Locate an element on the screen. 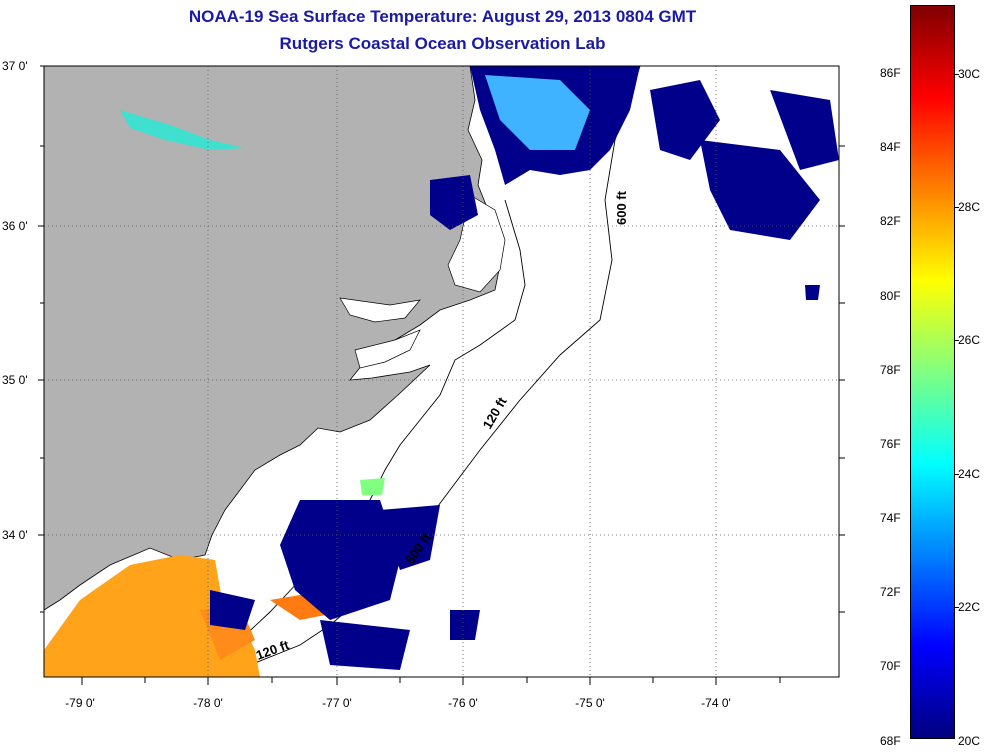 This screenshot has height=754, width=992. colorbar-fahrenheit-label: 86F is located at coordinates (890, 73).